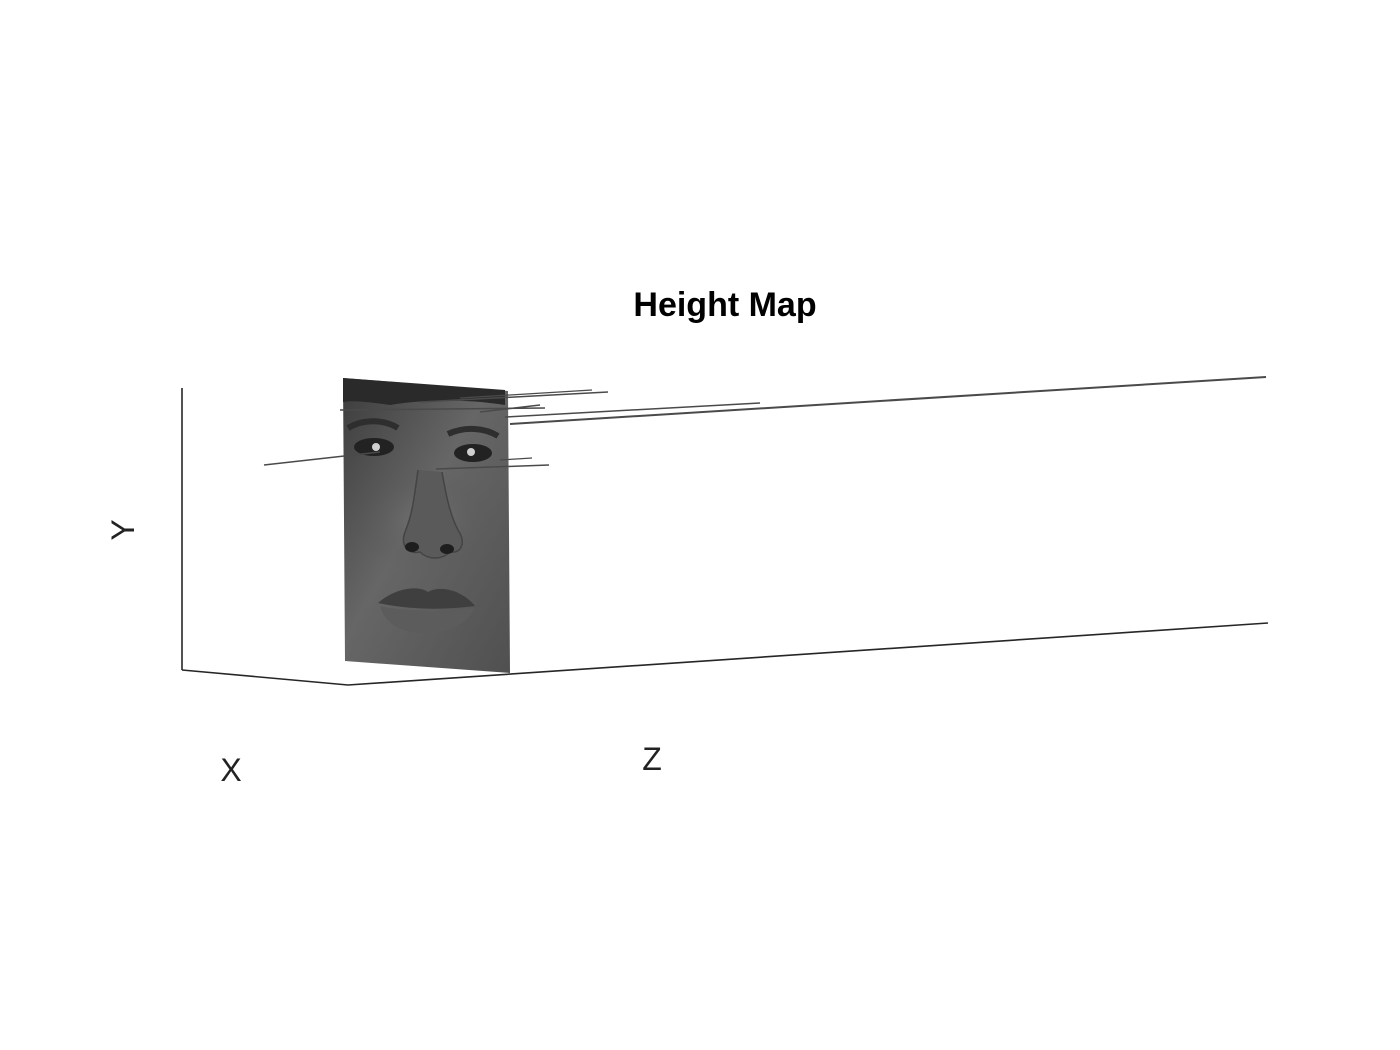 This screenshot has height=1050, width=1400. I want to click on chart-title: Height Map, so click(724, 305).